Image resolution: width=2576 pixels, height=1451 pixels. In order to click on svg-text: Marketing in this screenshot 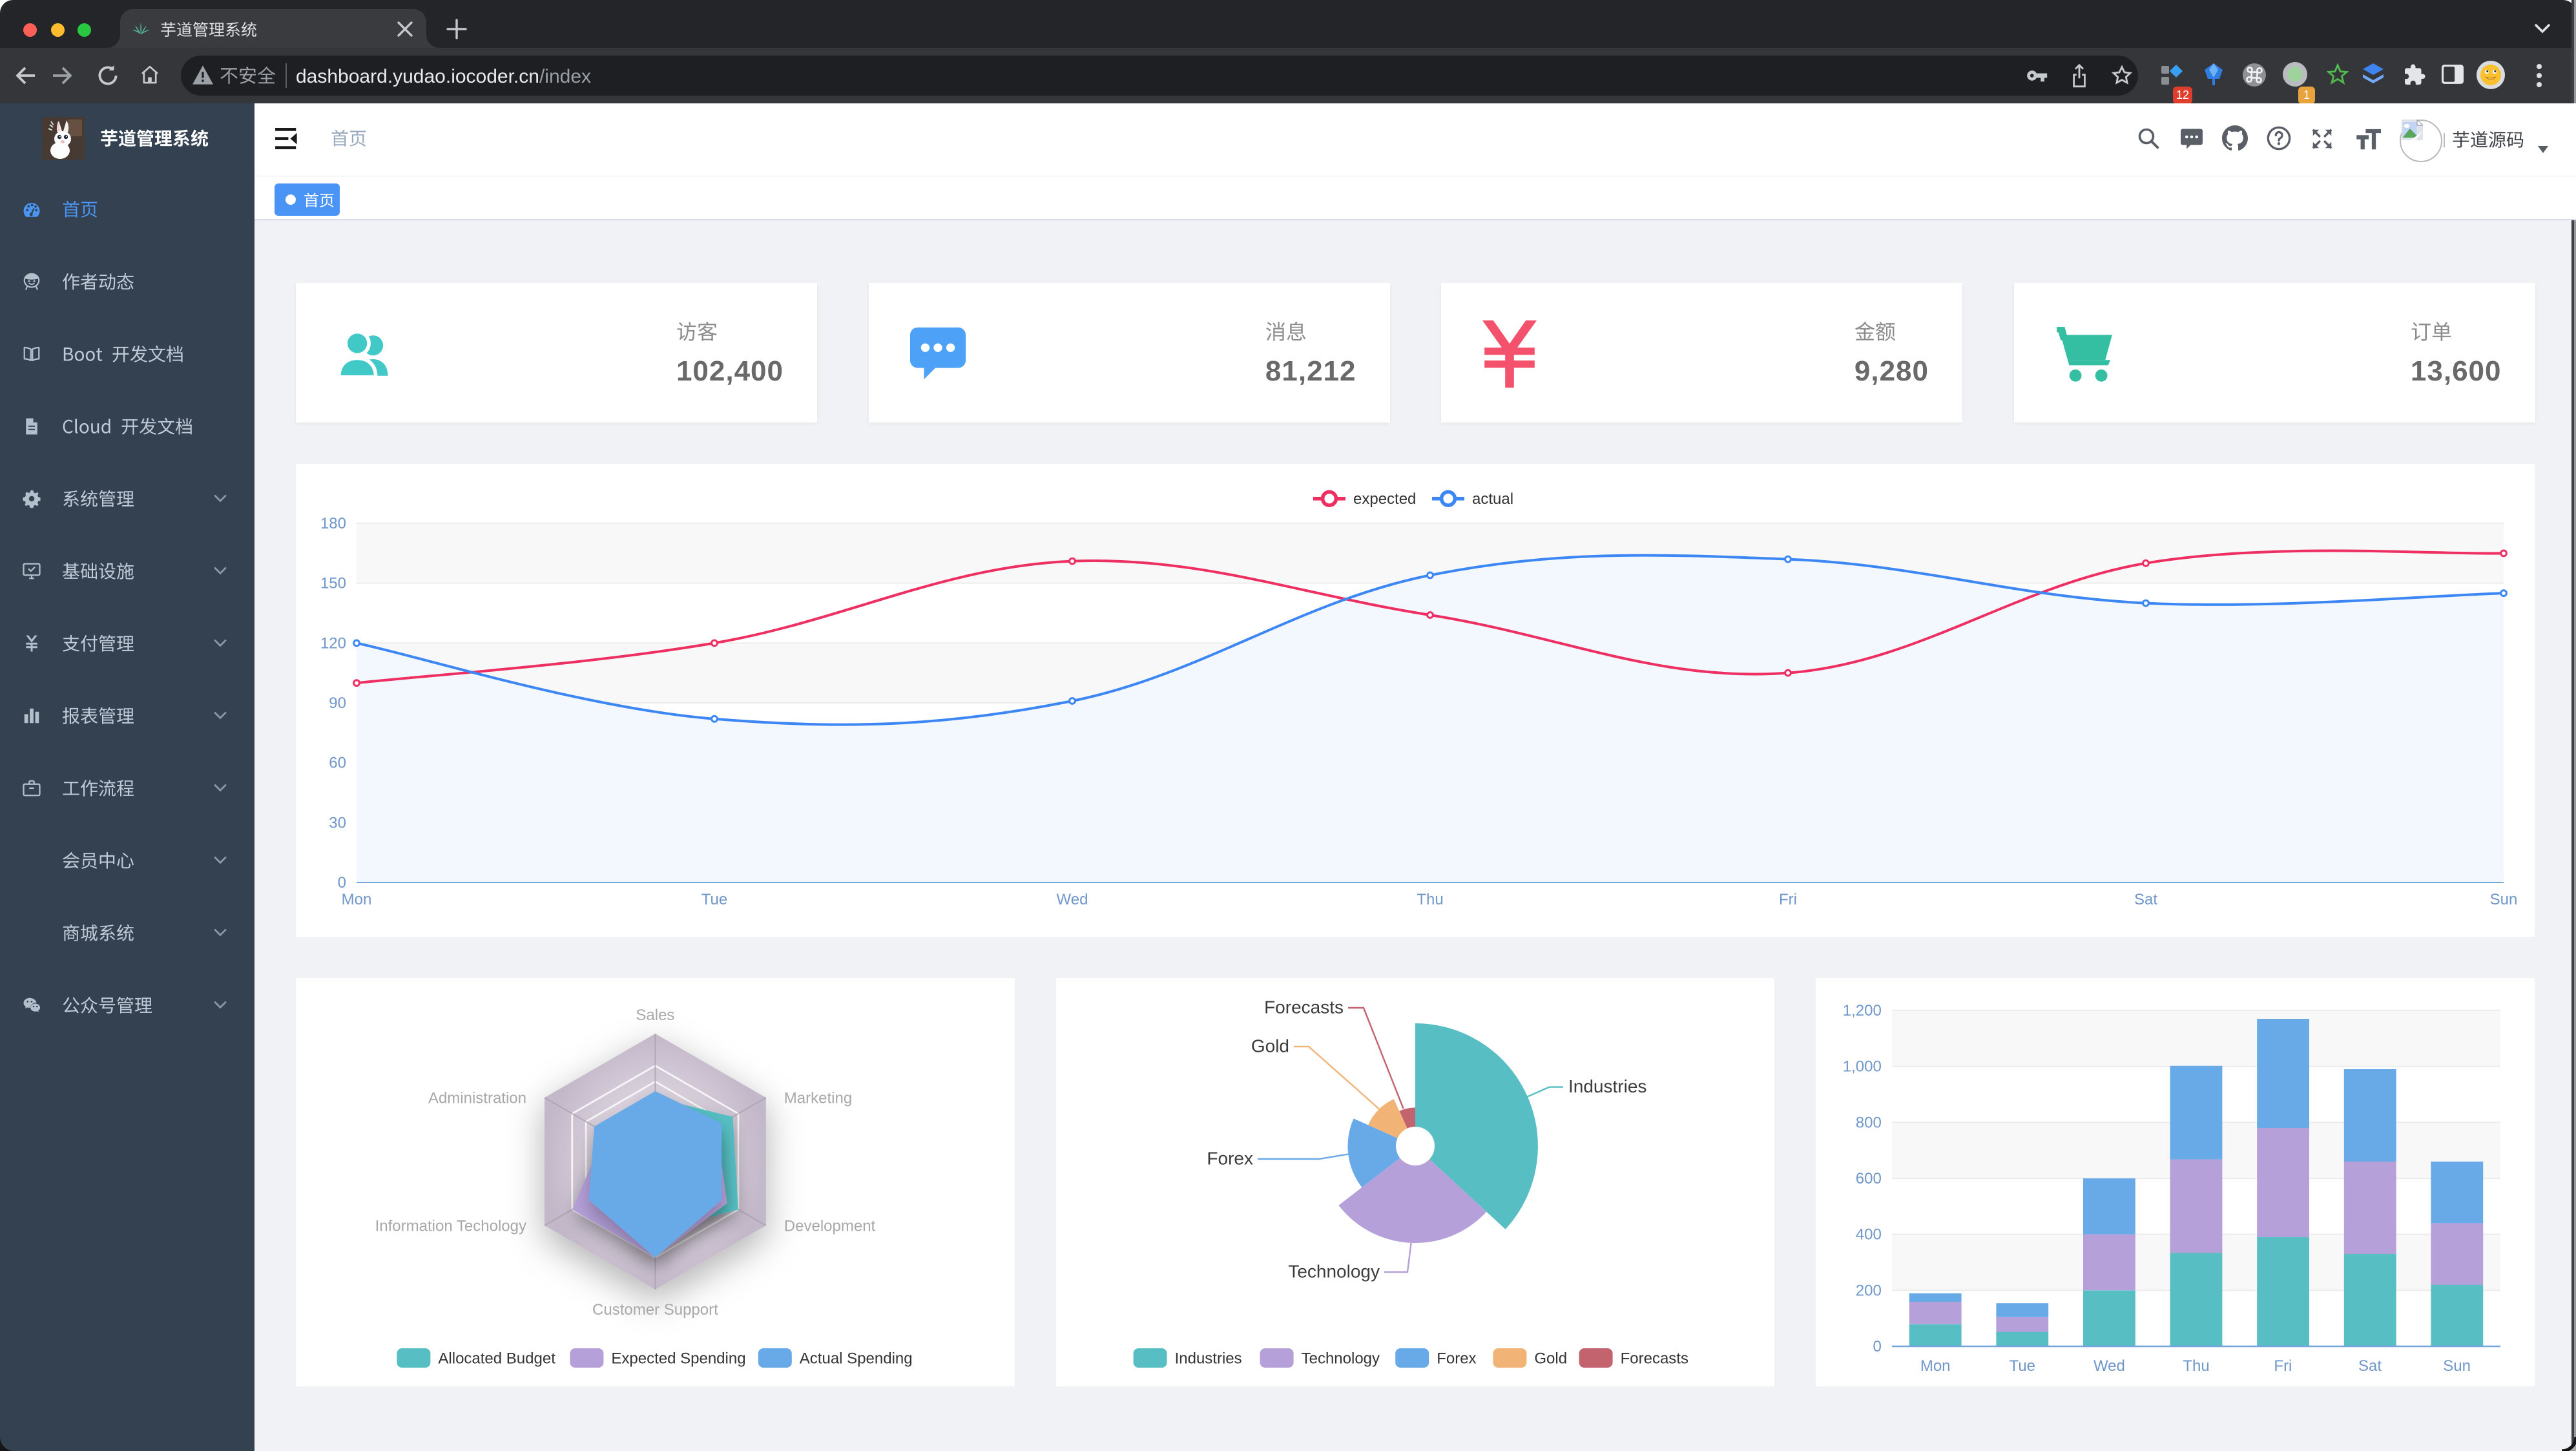, I will do `click(818, 1098)`.